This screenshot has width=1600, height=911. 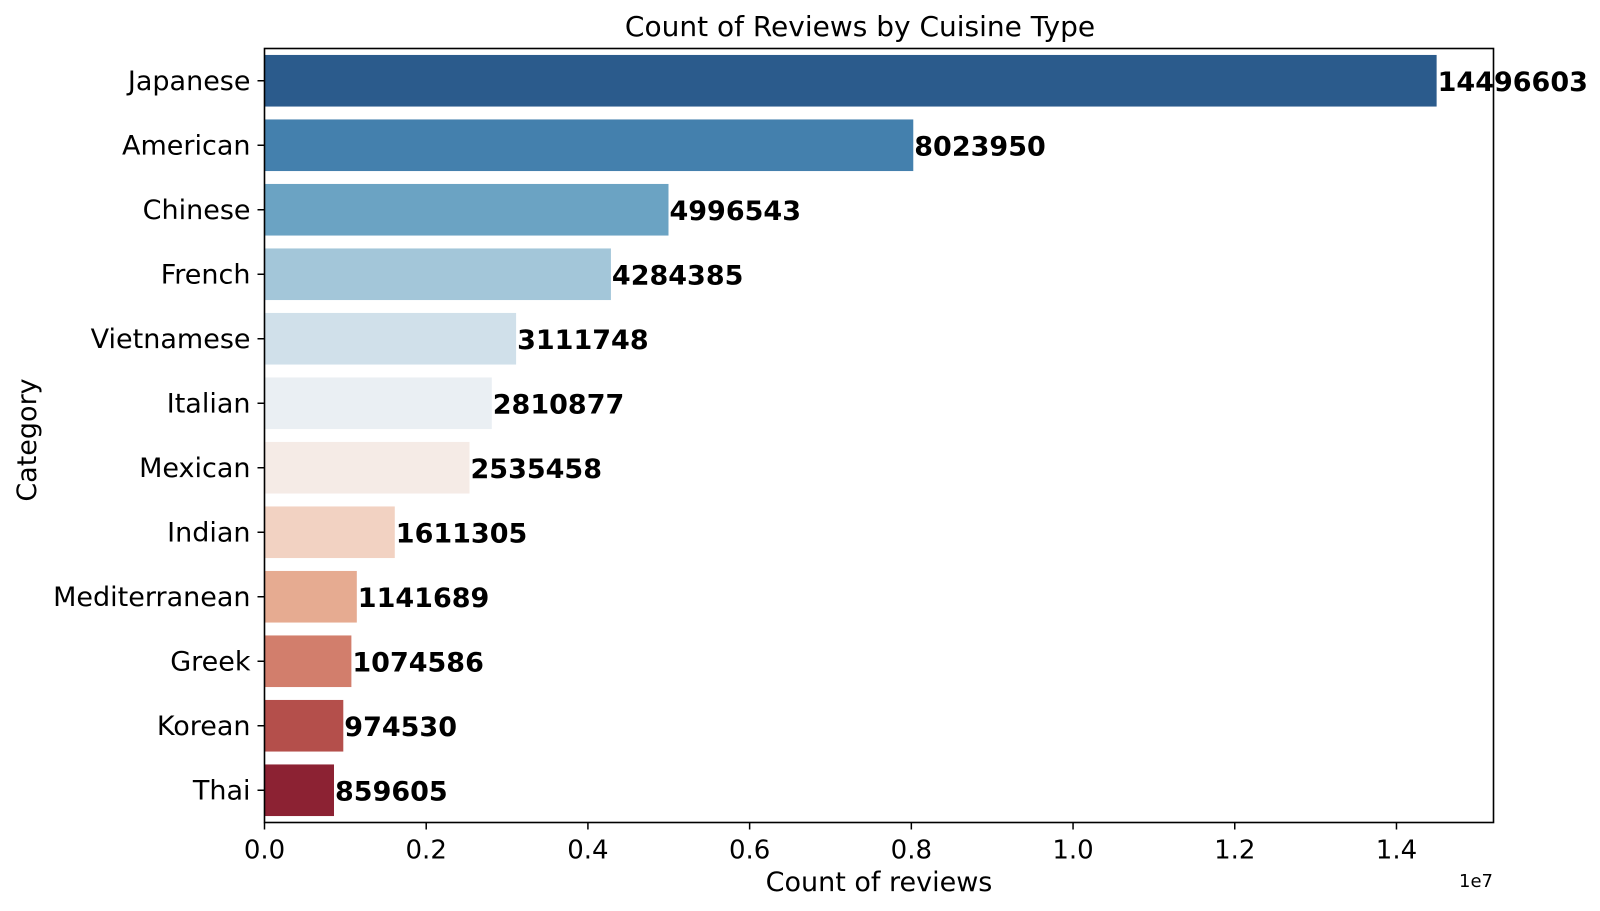 What do you see at coordinates (980, 146) in the screenshot?
I see `data-label-american: 8023950` at bounding box center [980, 146].